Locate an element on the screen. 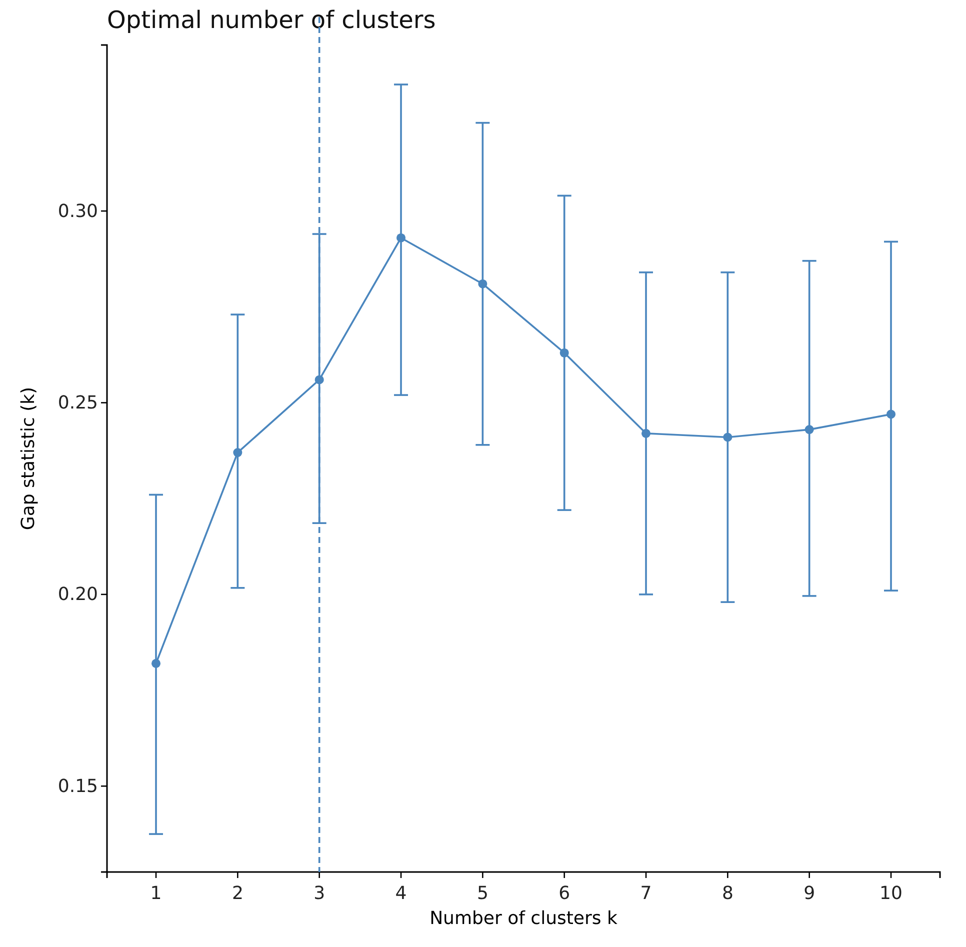 This screenshot has width=966, height=947. x-tick-label: 3 is located at coordinates (320, 893).